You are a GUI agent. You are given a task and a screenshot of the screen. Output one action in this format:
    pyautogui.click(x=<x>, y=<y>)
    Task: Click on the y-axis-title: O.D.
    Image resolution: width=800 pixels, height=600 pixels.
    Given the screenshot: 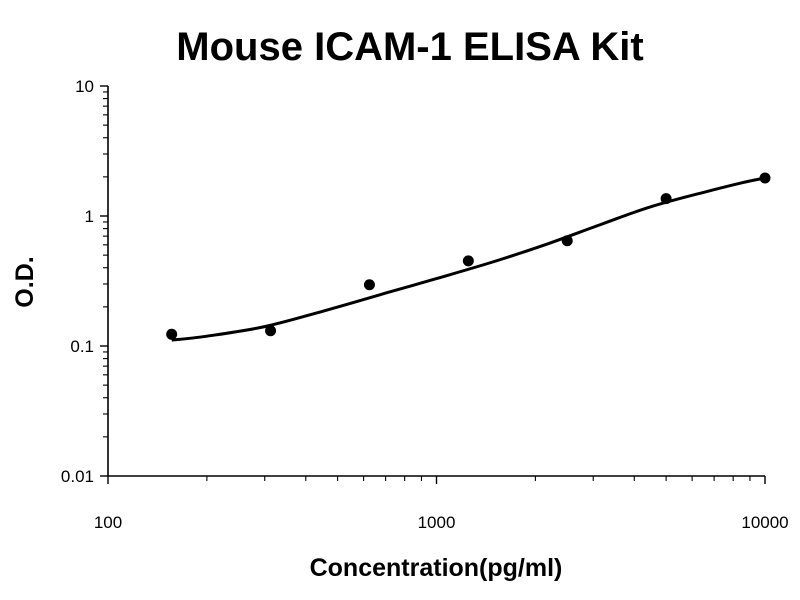 What is the action you would take?
    pyautogui.click(x=25, y=281)
    